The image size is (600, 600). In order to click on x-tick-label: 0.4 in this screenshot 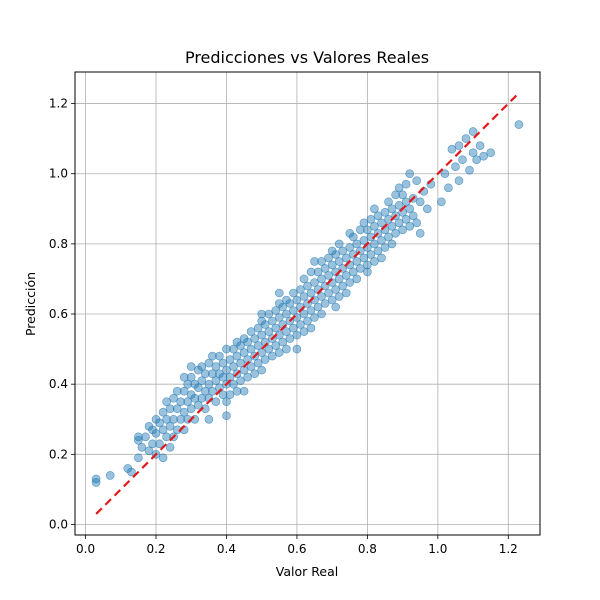, I will do `click(226, 549)`.